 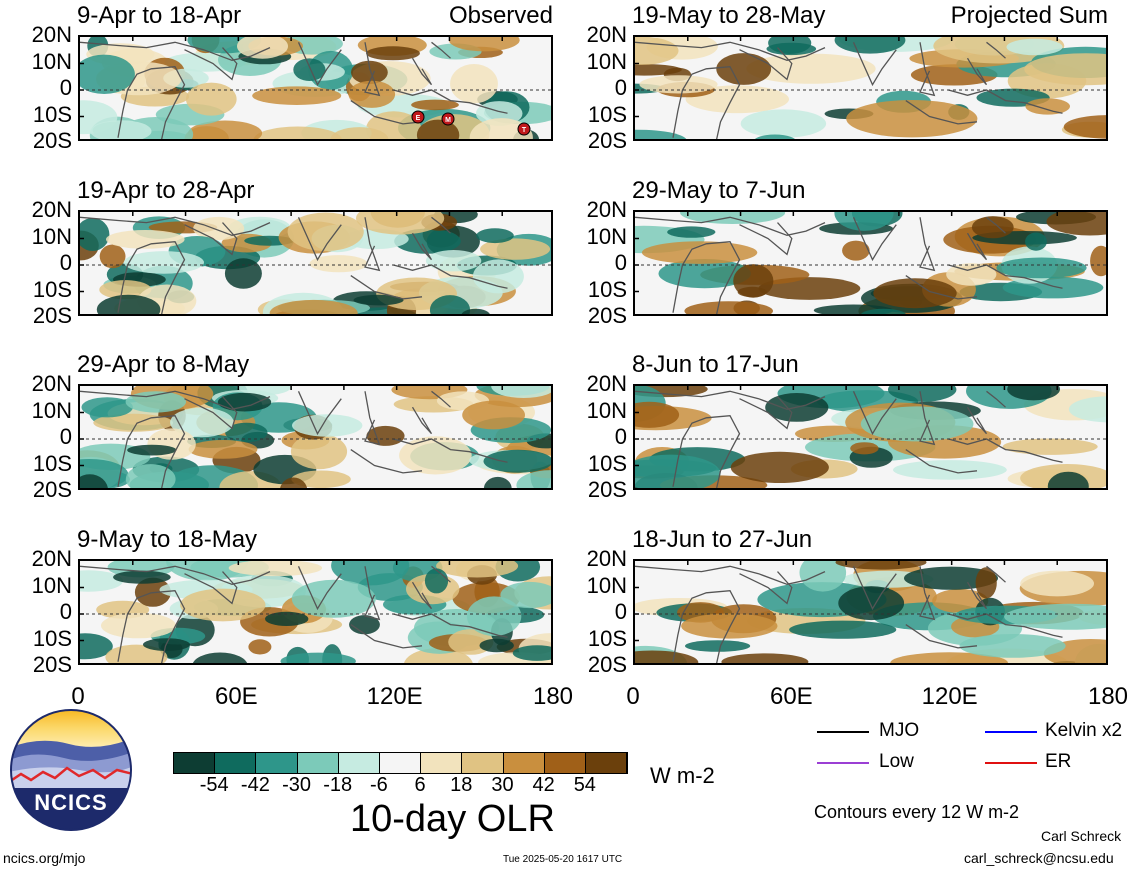 What do you see at coordinates (633, 696) in the screenshot?
I see `lon-tick-label: 0` at bounding box center [633, 696].